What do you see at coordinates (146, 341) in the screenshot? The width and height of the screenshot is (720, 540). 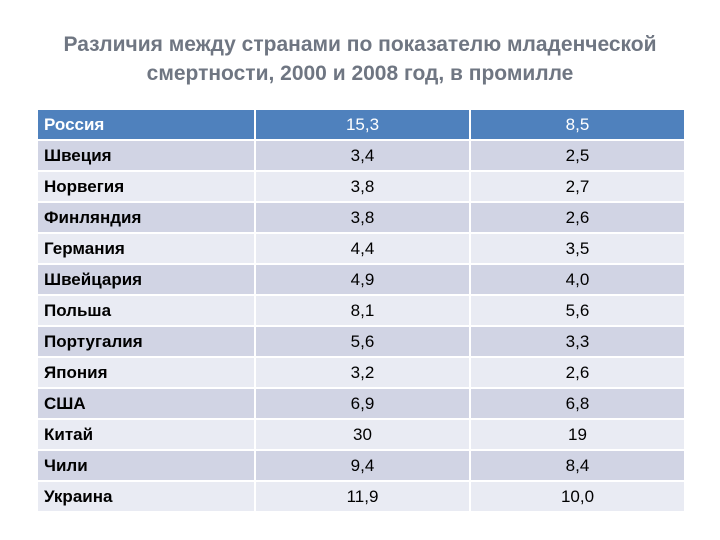 I see `country-cell: Португалия` at bounding box center [146, 341].